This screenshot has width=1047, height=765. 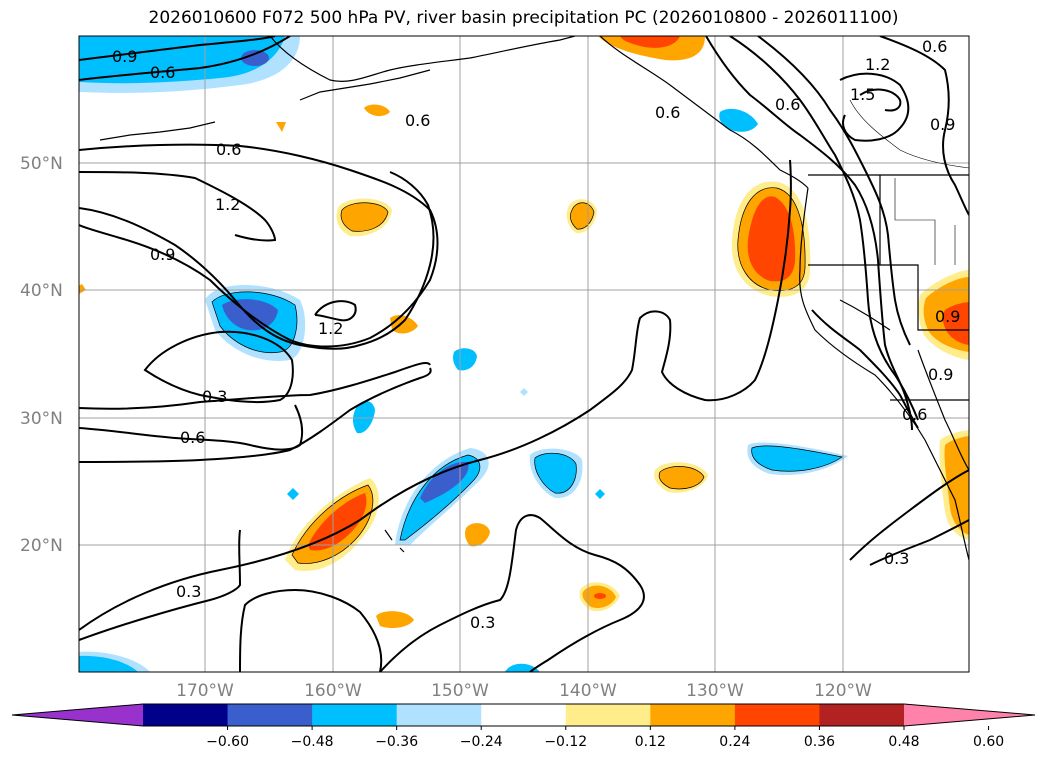 What do you see at coordinates (888, 287) in the screenshot?
I see `borders` at bounding box center [888, 287].